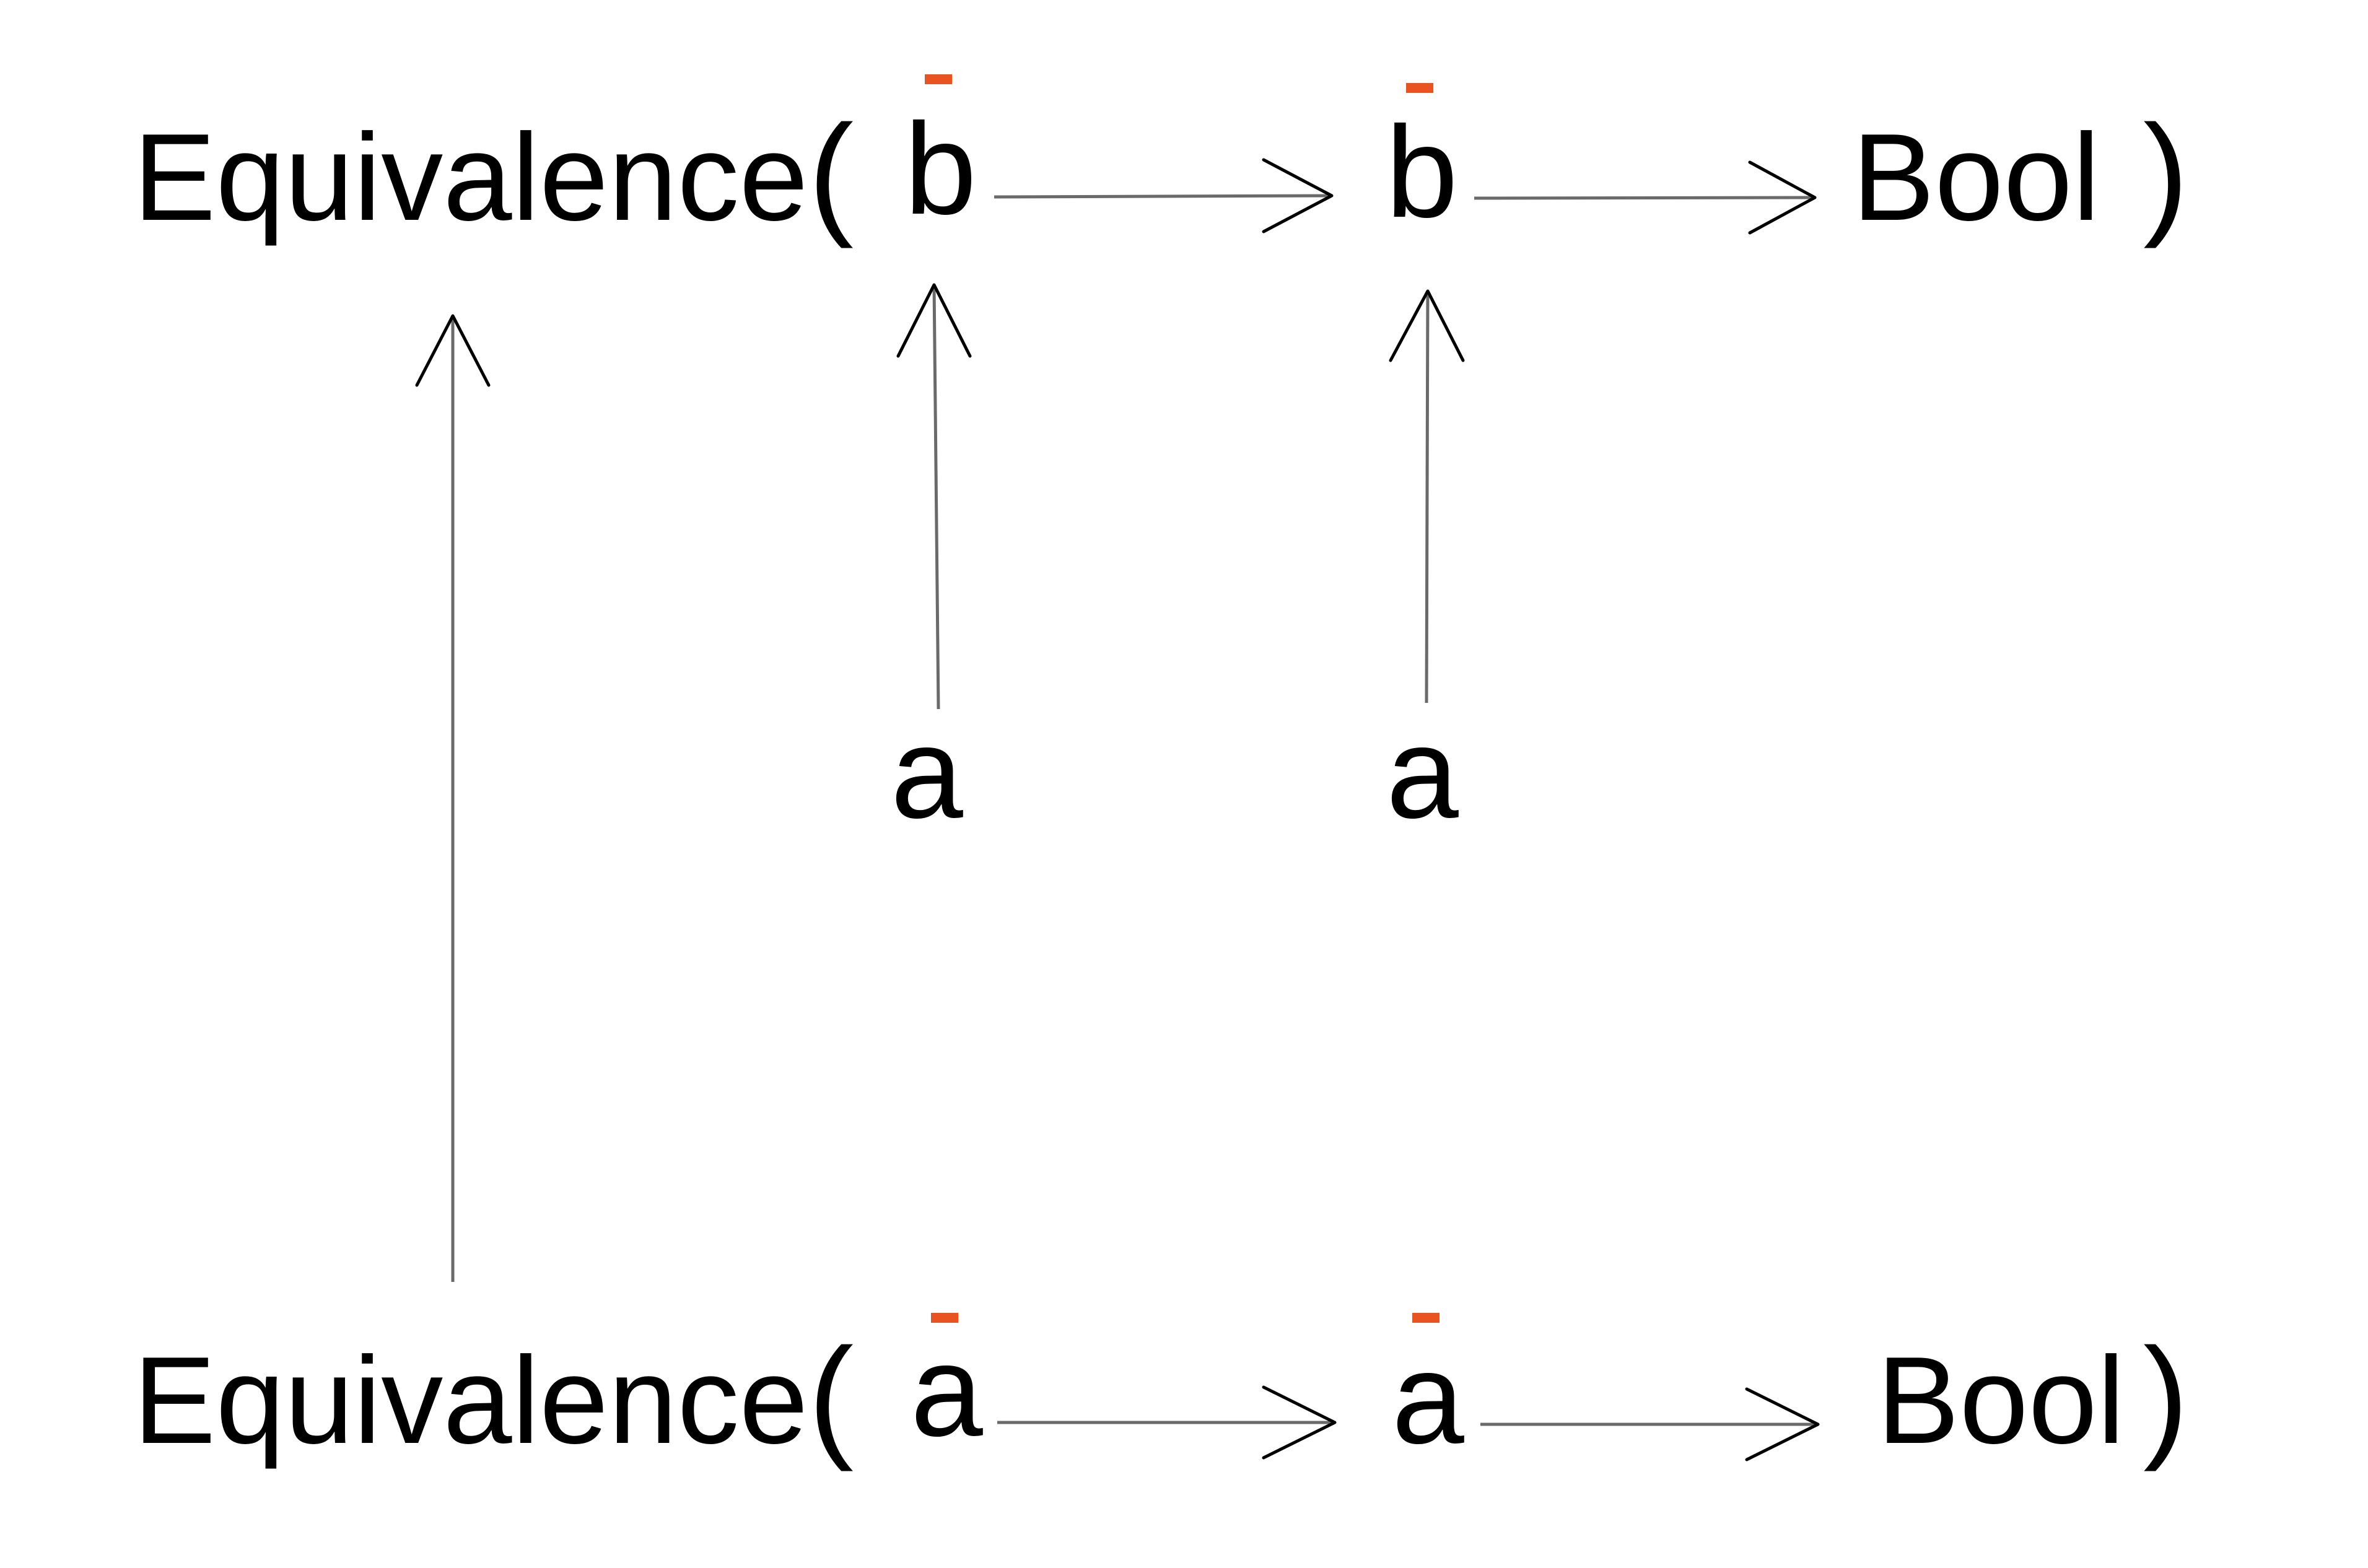 Image resolution: width=2368 pixels, height=1568 pixels. I want to click on bottom-close-paren: ), so click(2165, 1396).